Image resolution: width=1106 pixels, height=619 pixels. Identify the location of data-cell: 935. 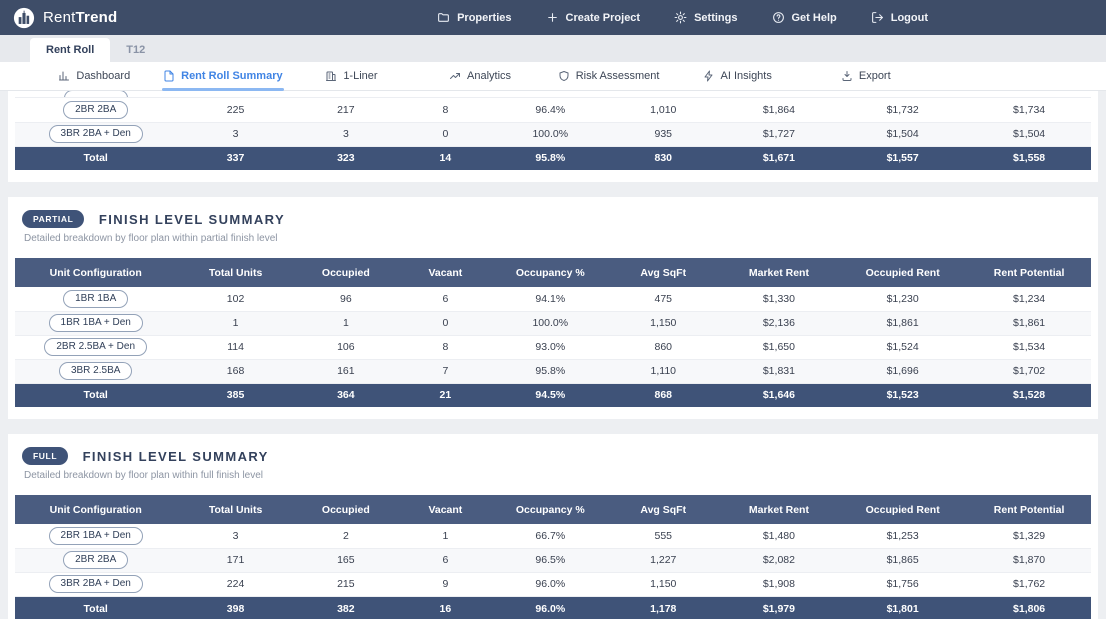
(663, 134).